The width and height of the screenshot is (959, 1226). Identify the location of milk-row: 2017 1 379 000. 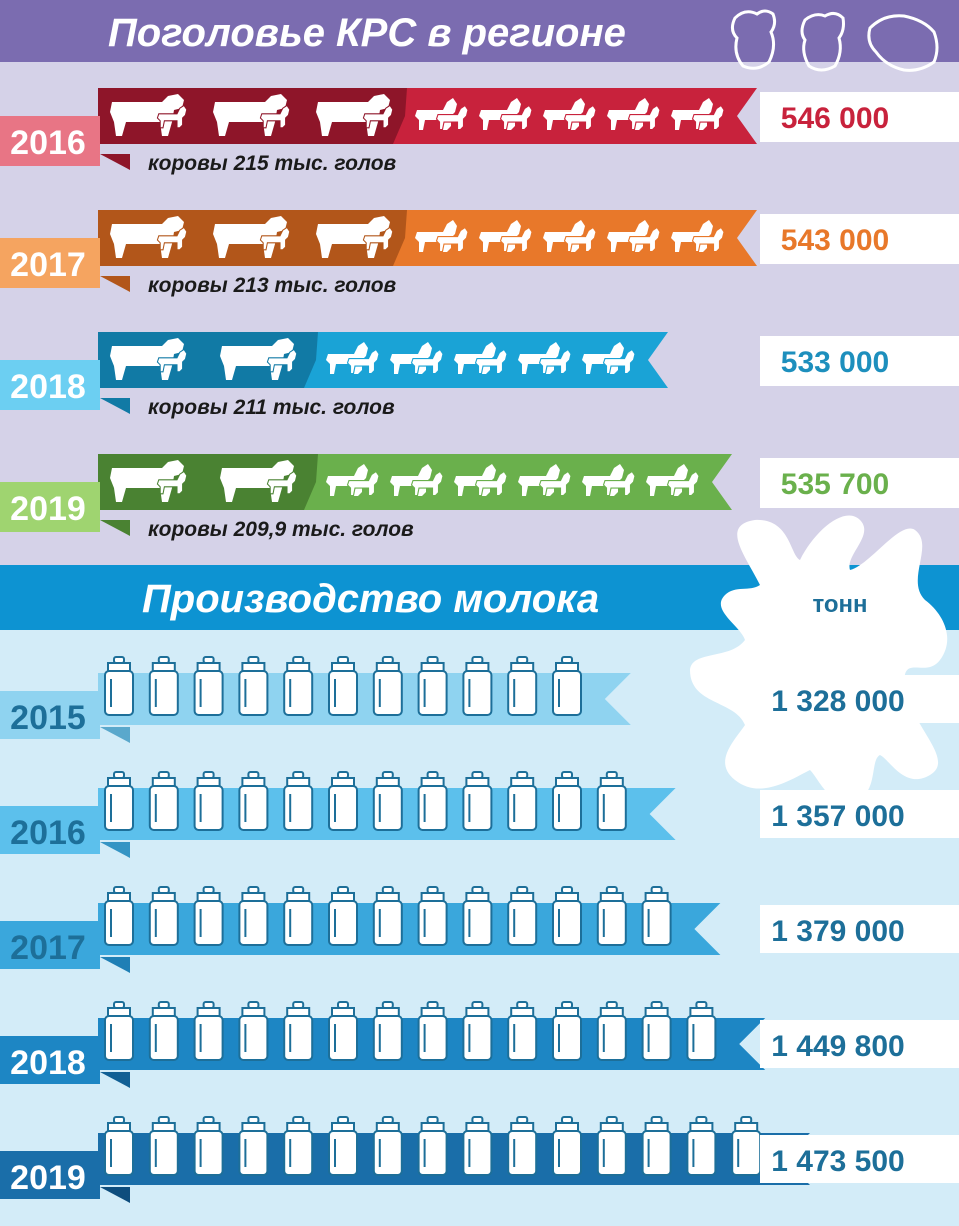
(479, 929).